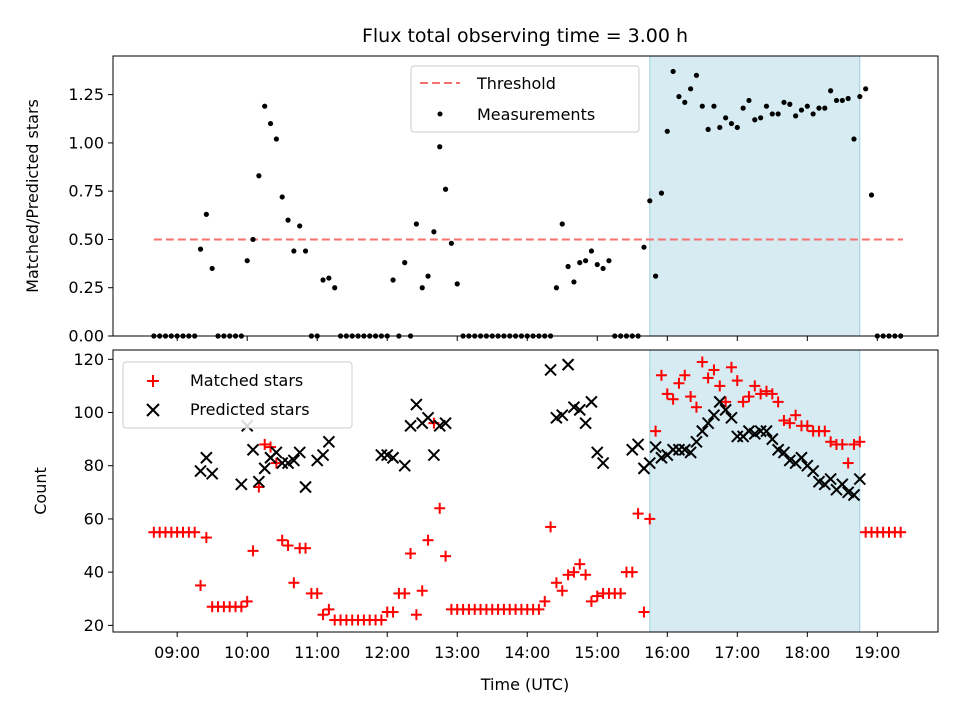 The width and height of the screenshot is (960, 720). Describe the element at coordinates (177, 652) in the screenshot. I see `x-tick-label: 09:00` at that location.